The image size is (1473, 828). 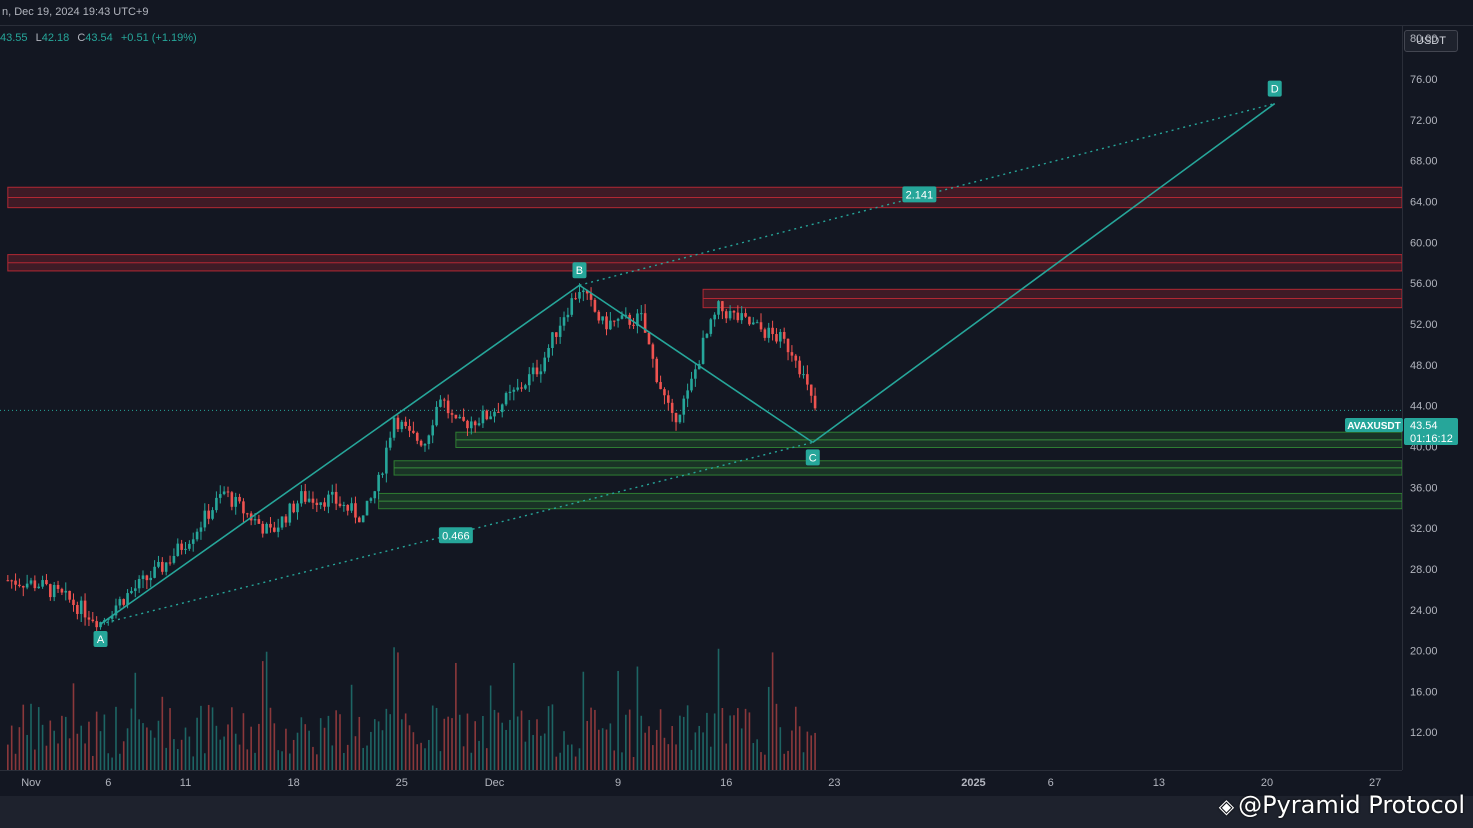 What do you see at coordinates (1424, 366) in the screenshot?
I see `y-tick-label: 48.00` at bounding box center [1424, 366].